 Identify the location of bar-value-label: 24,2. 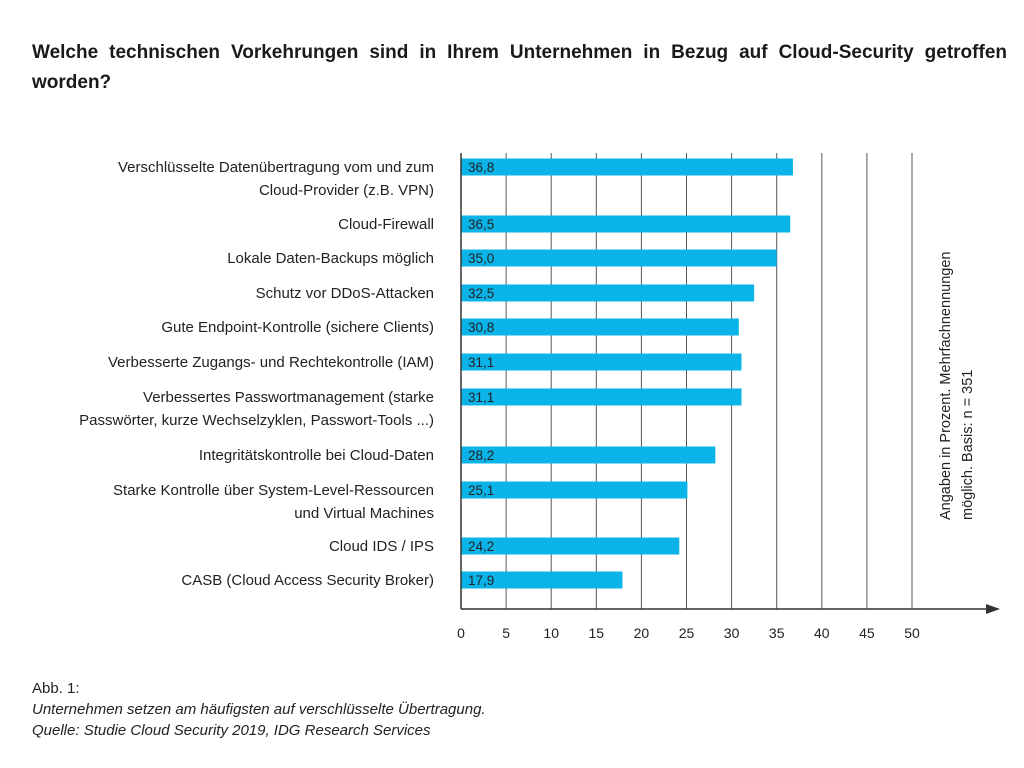
(481, 546).